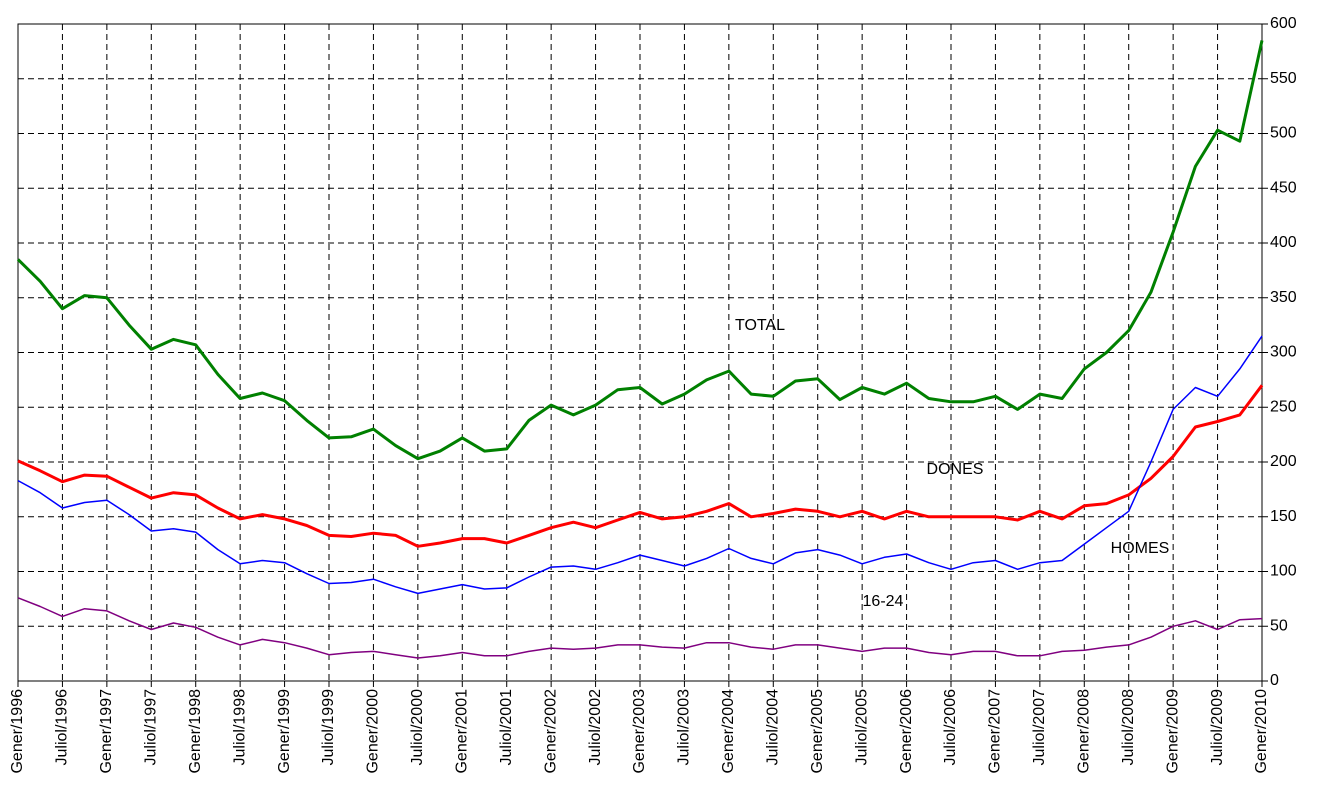 The width and height of the screenshot is (1318, 812). I want to click on series-label: TOTAL, so click(760, 325).